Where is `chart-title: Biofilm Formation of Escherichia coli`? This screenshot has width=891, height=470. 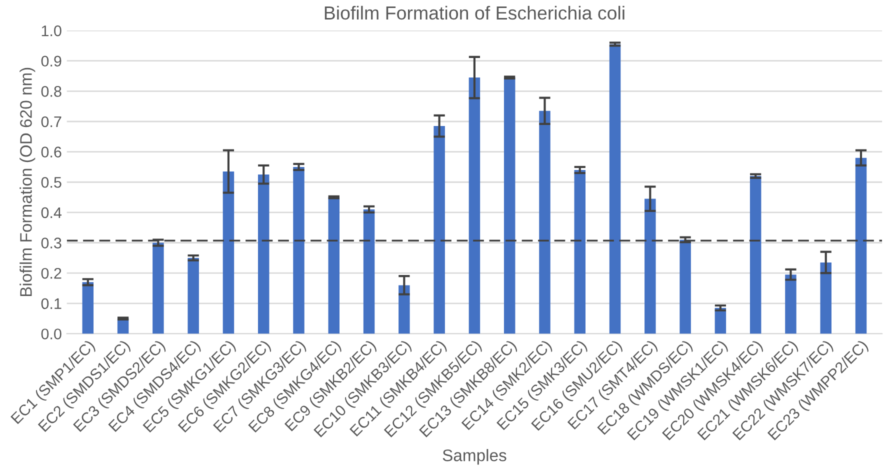
chart-title: Biofilm Formation of Escherichia coli is located at coordinates (474, 13).